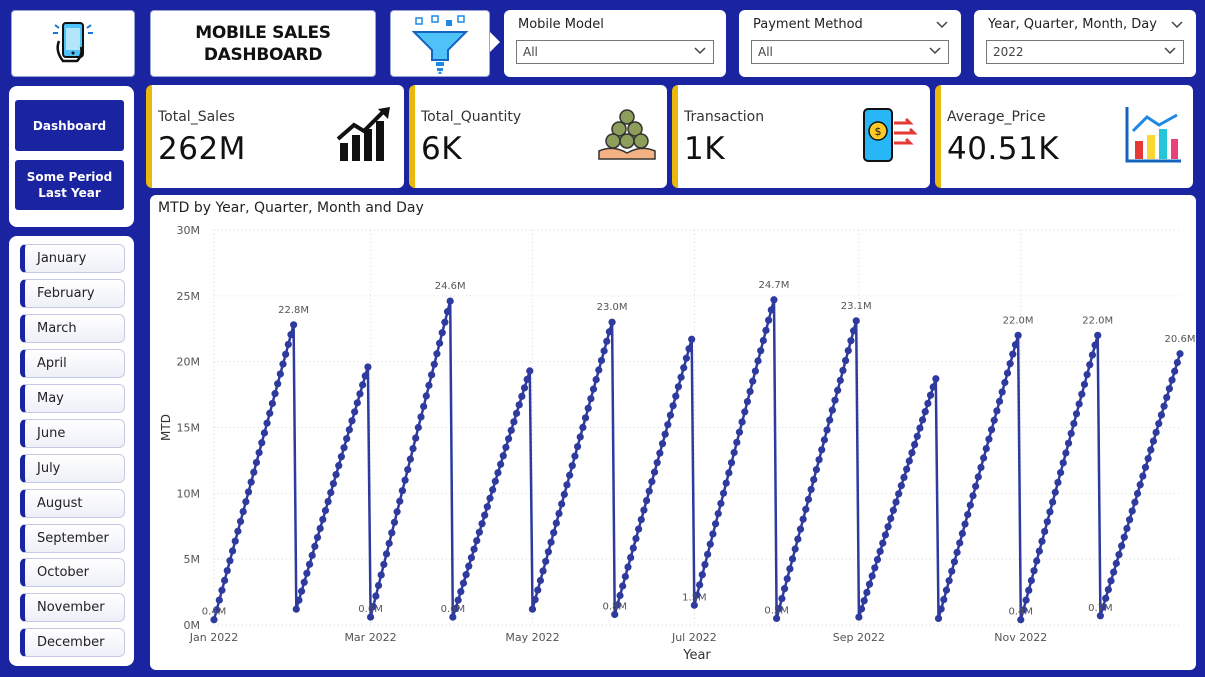 The height and width of the screenshot is (677, 1205). Describe the element at coordinates (72, 642) in the screenshot. I see `month-button: December` at that location.